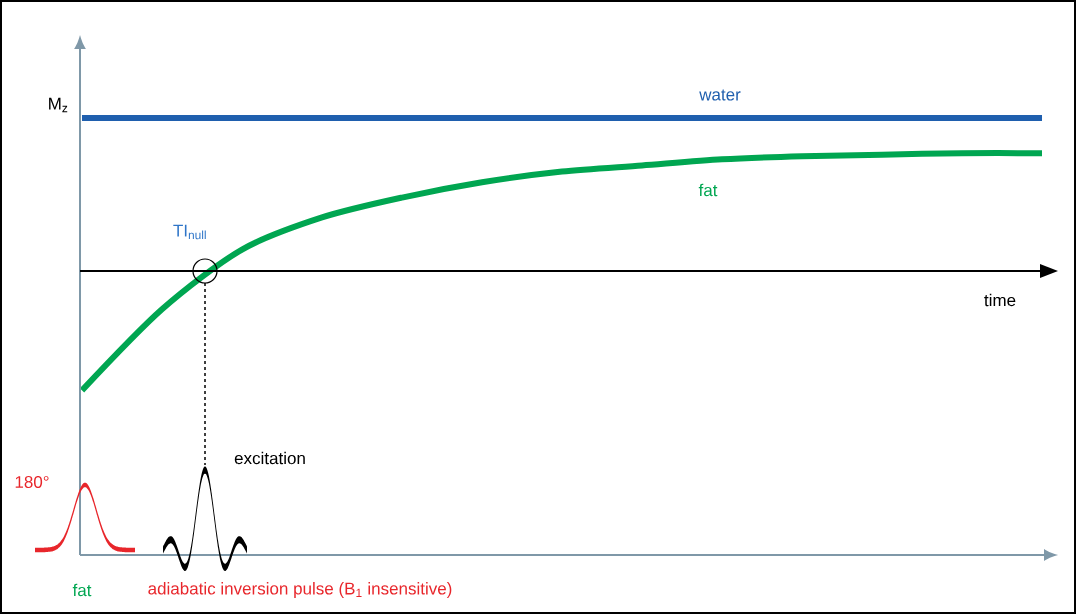 The image size is (1076, 614). Describe the element at coordinates (720, 95) in the screenshot. I see `series-label: water` at that location.